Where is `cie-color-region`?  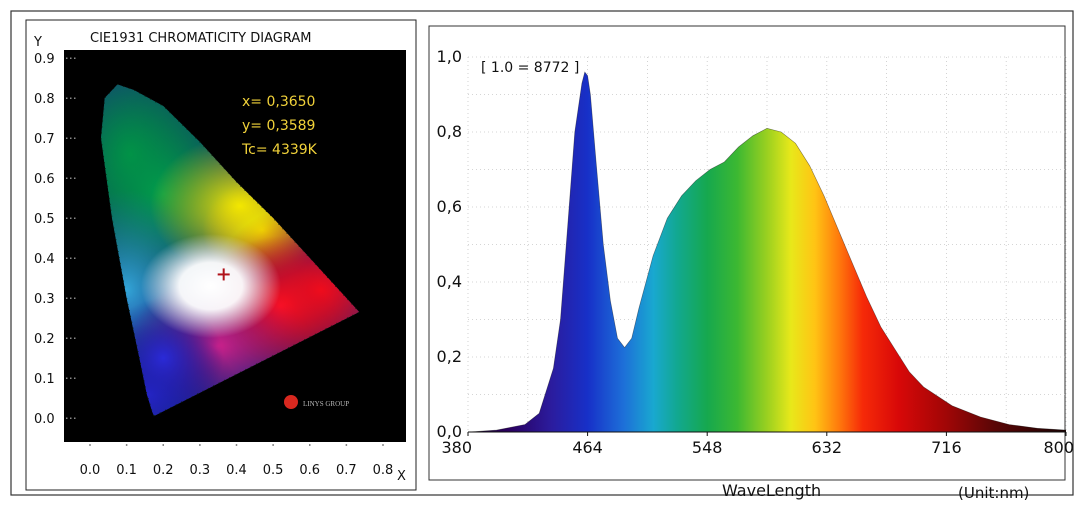 cie-color-region is located at coordinates (210, 286).